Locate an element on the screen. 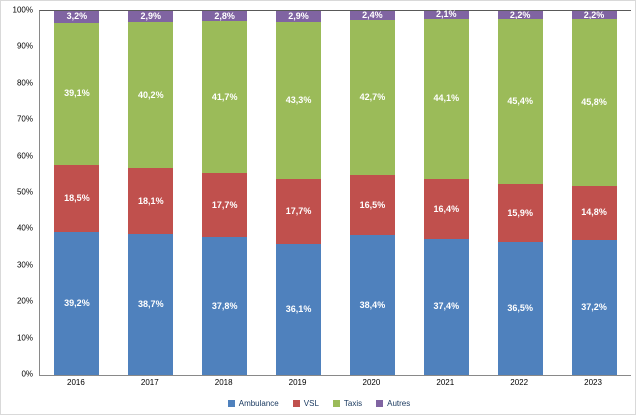  bar-segment-vsl: 14,8% is located at coordinates (594, 212).